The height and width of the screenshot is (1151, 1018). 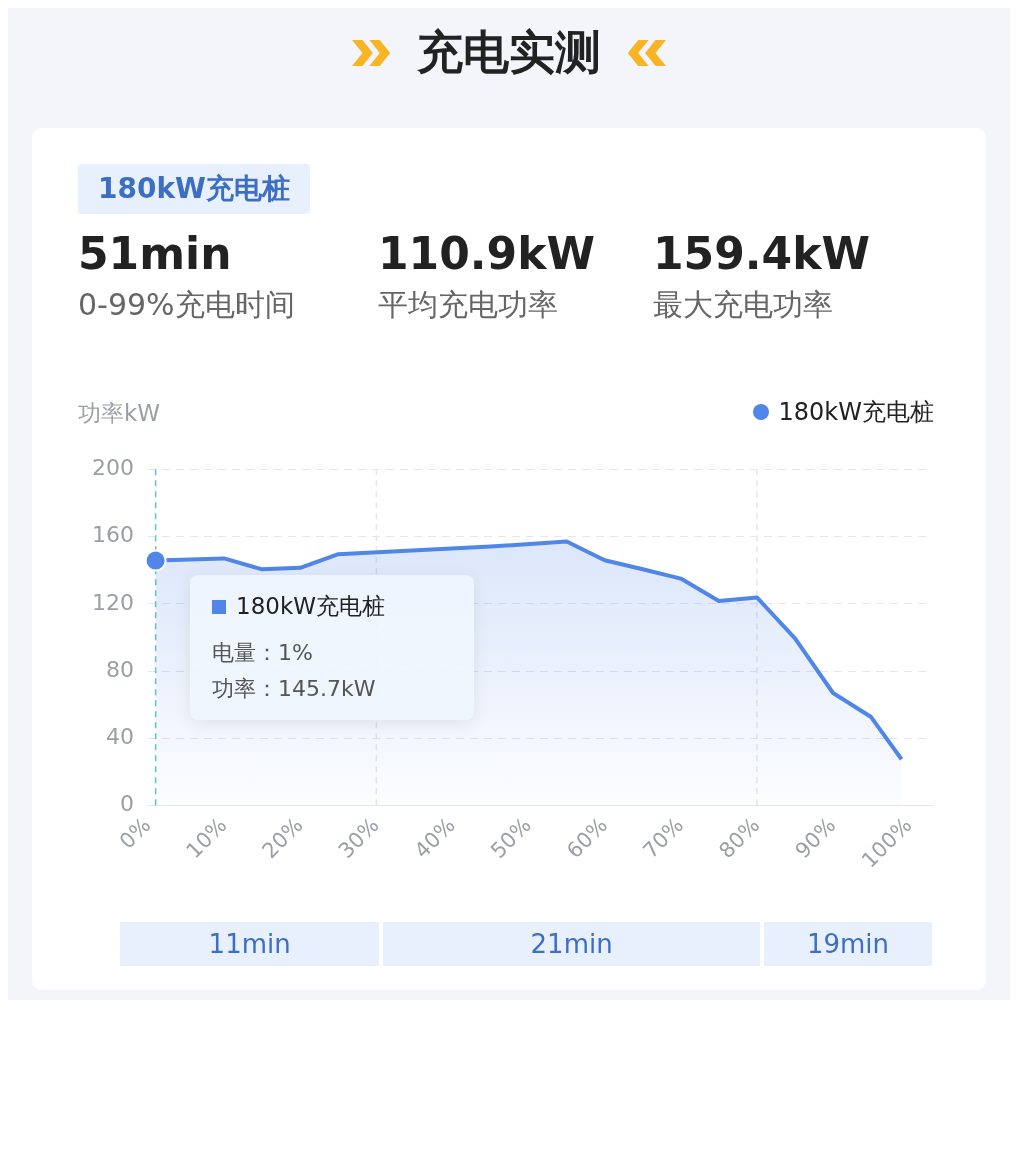 What do you see at coordinates (856, 412) in the screenshot?
I see `legend-label: 180kW充电桩` at bounding box center [856, 412].